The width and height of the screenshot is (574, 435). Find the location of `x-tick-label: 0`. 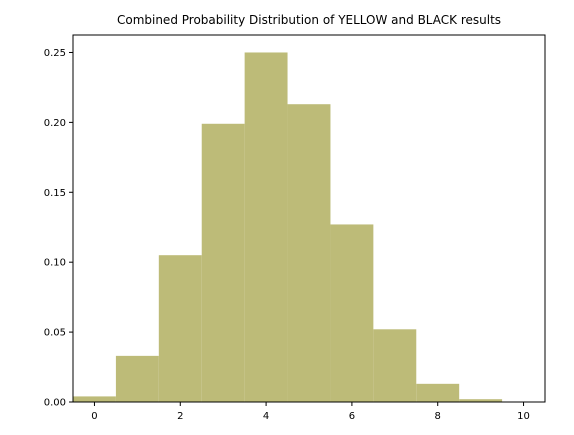

x-tick-label: 0 is located at coordinates (94, 416).